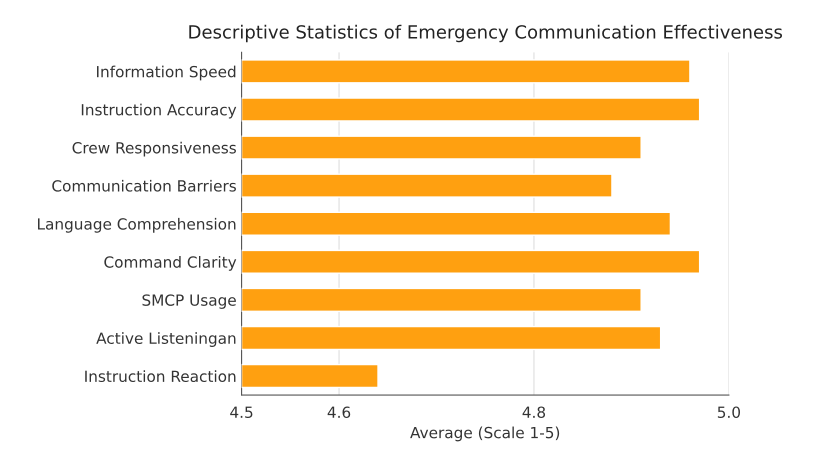 This screenshot has height=476, width=833. I want to click on y-tick-label: Communication Barriers, so click(144, 186).